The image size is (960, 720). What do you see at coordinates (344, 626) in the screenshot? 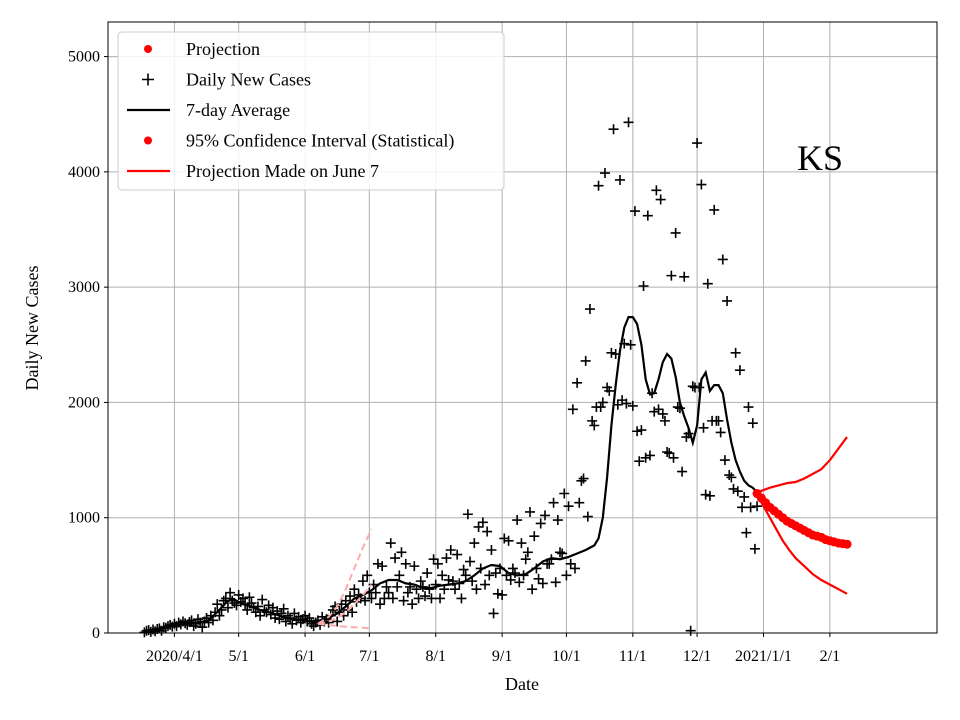
I see `projection-made-on-june-7-lower-line` at bounding box center [344, 626].